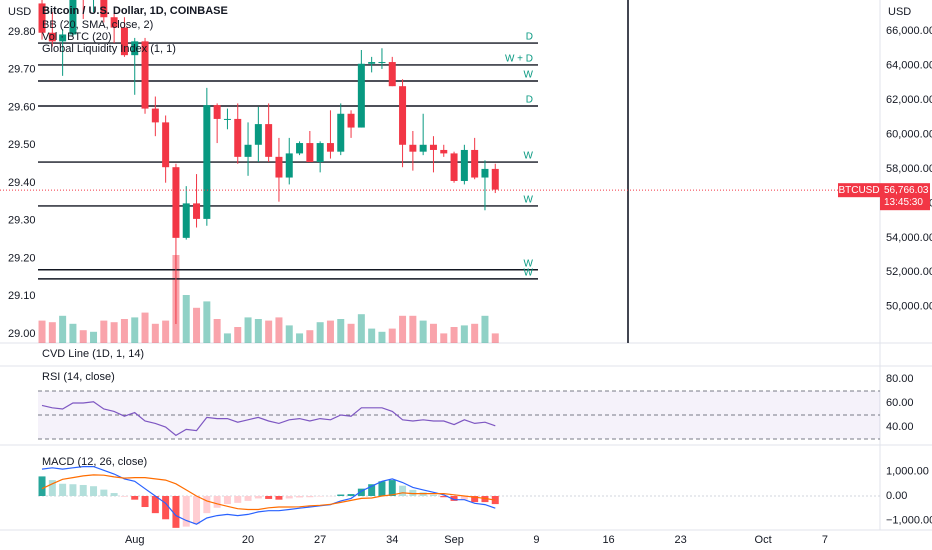 Image resolution: width=932 pixels, height=550 pixels. Describe the element at coordinates (681, 540) in the screenshot. I see `x-tick-label: 23` at that location.